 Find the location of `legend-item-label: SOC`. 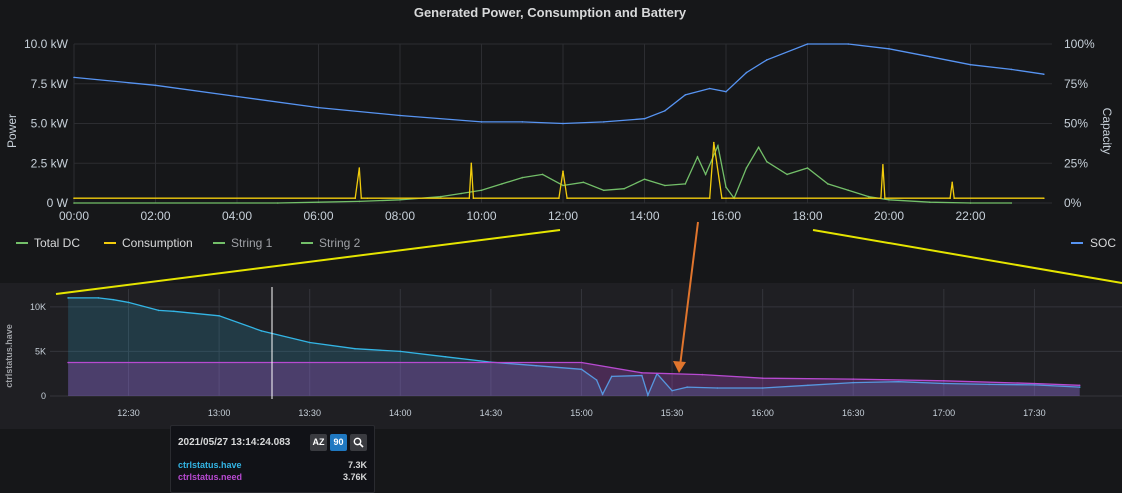

legend-item-label: SOC is located at coordinates (1103, 243).